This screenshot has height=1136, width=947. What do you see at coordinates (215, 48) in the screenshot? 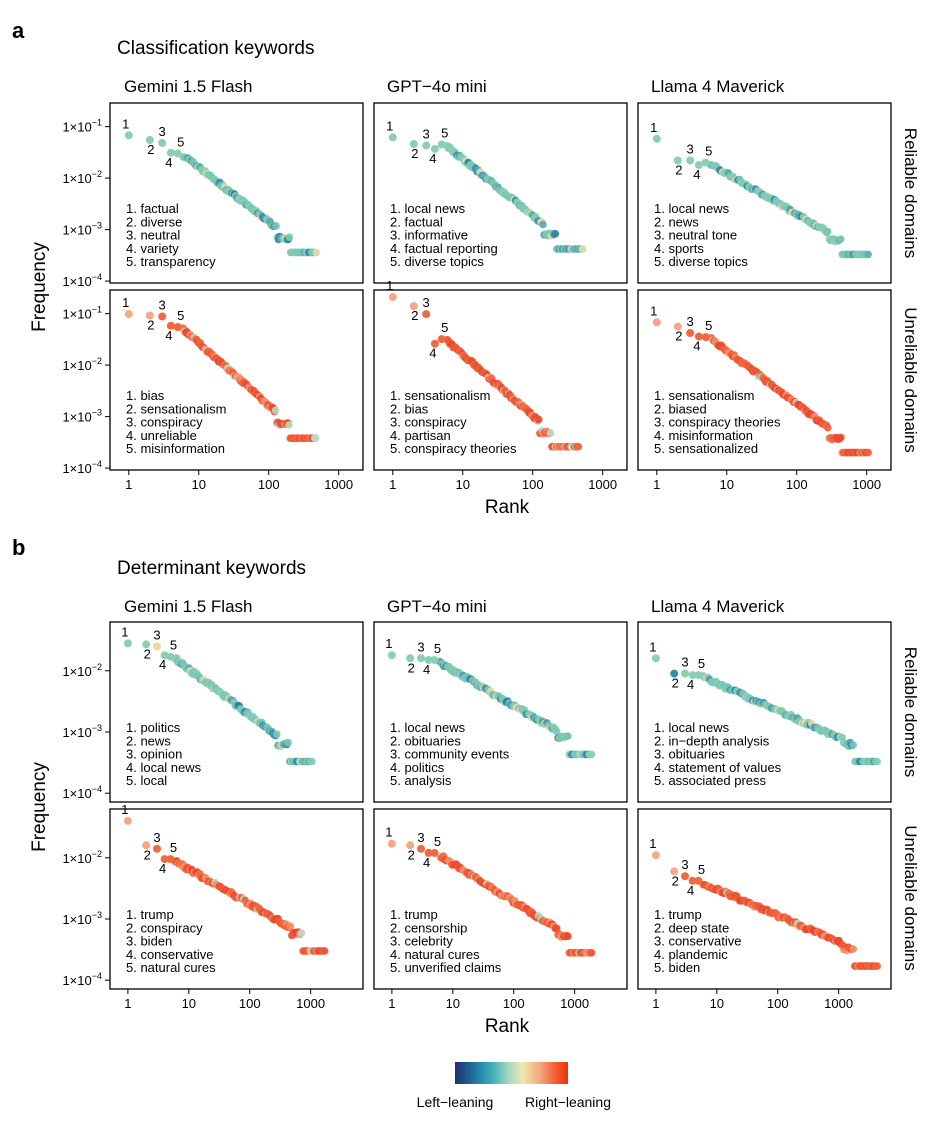
I see `panel-a-title: Classification keywords` at bounding box center [215, 48].